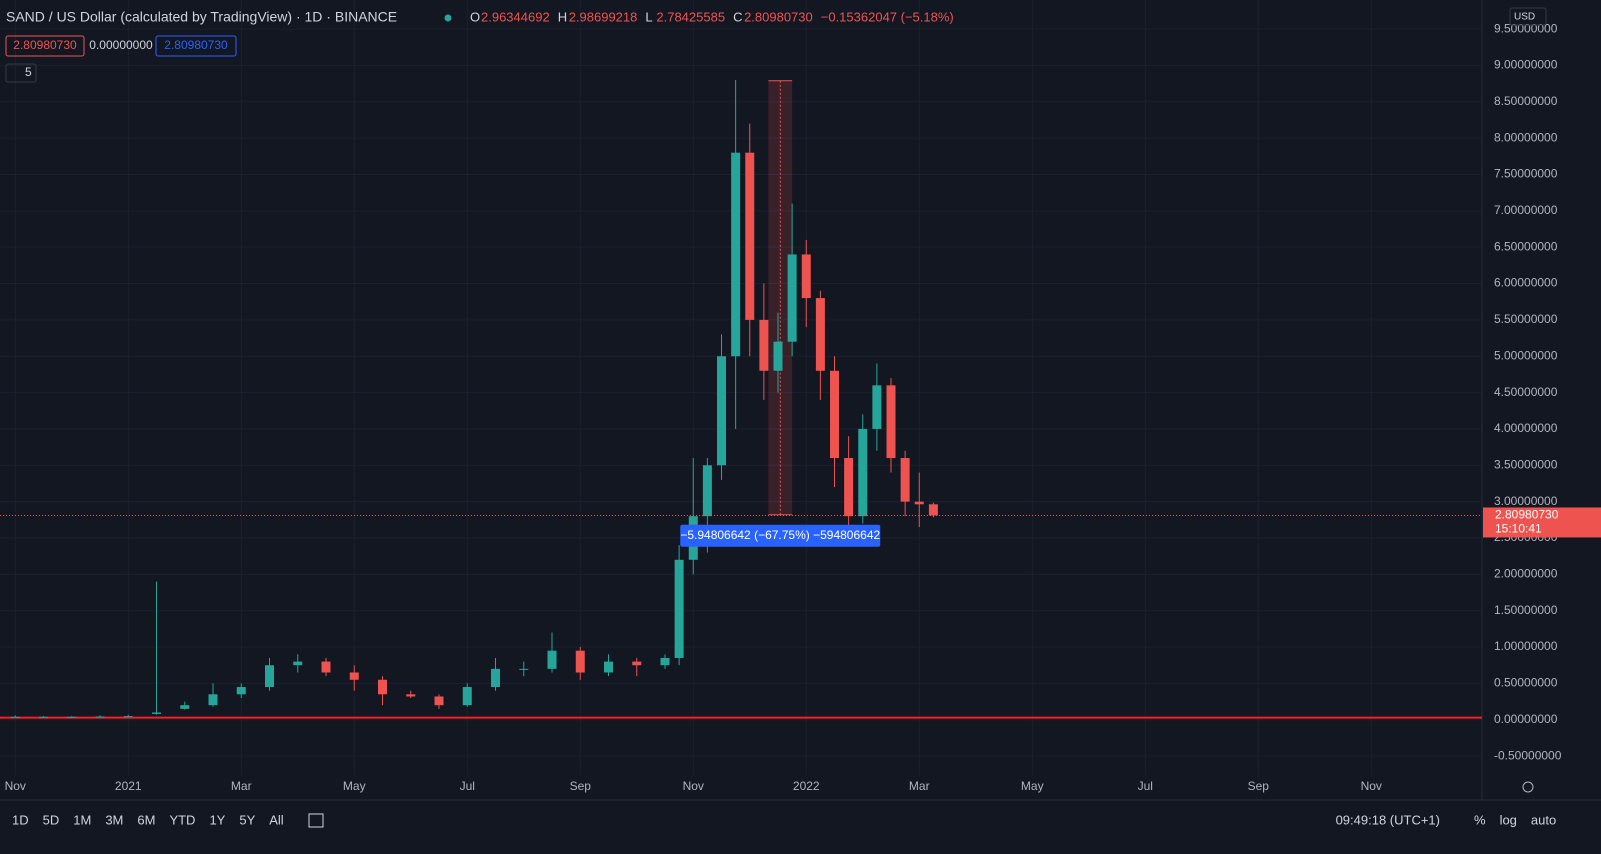 This screenshot has width=1601, height=854. What do you see at coordinates (737, 16) in the screenshot?
I see `ohlc-label: C` at bounding box center [737, 16].